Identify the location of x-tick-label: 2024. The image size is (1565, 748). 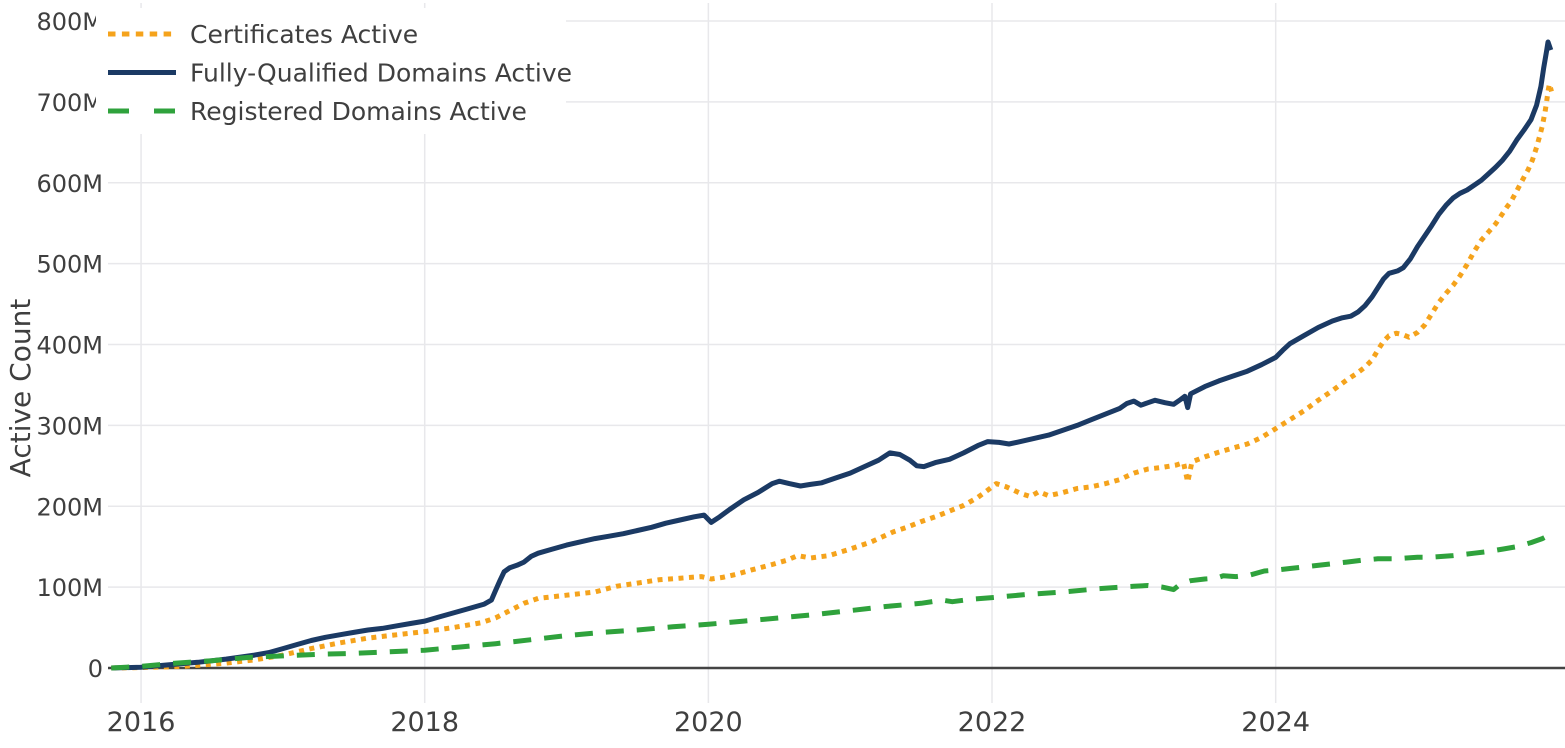
(1275, 722).